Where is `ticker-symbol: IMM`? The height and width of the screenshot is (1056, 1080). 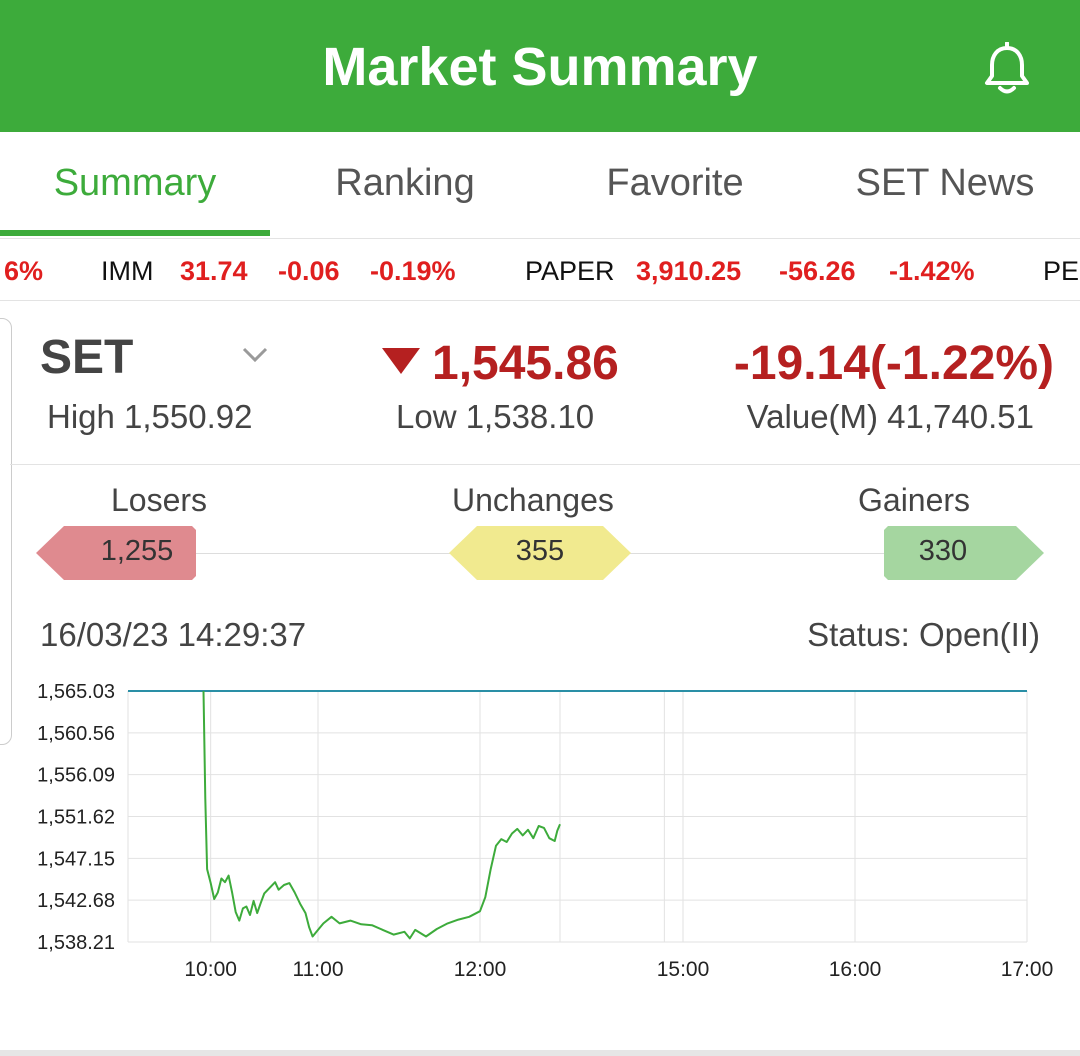 ticker-symbol: IMM is located at coordinates (127, 271).